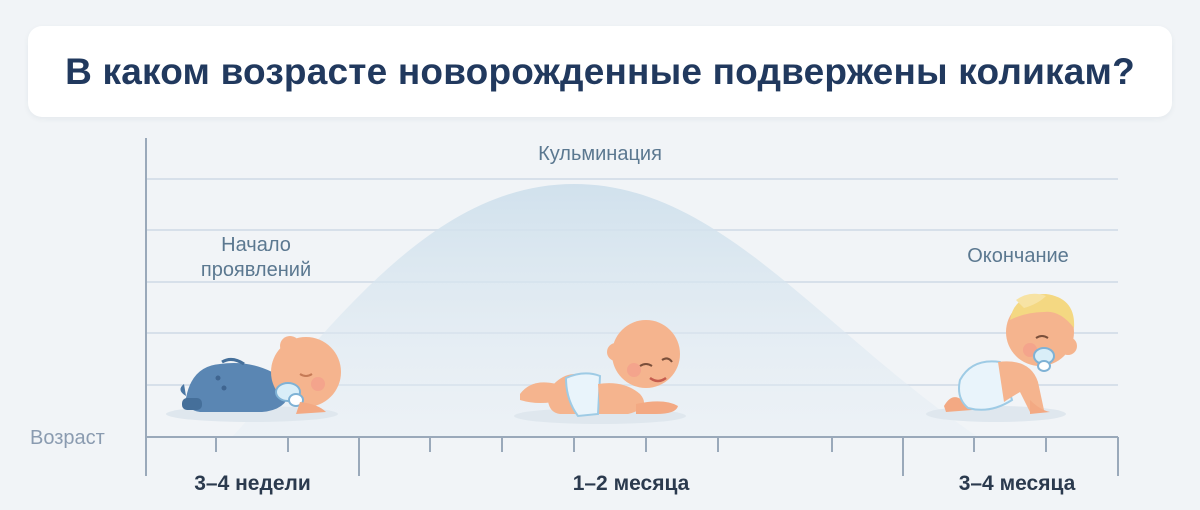 The image size is (1200, 510). I want to click on x-axis-ticks, so click(631, 444).